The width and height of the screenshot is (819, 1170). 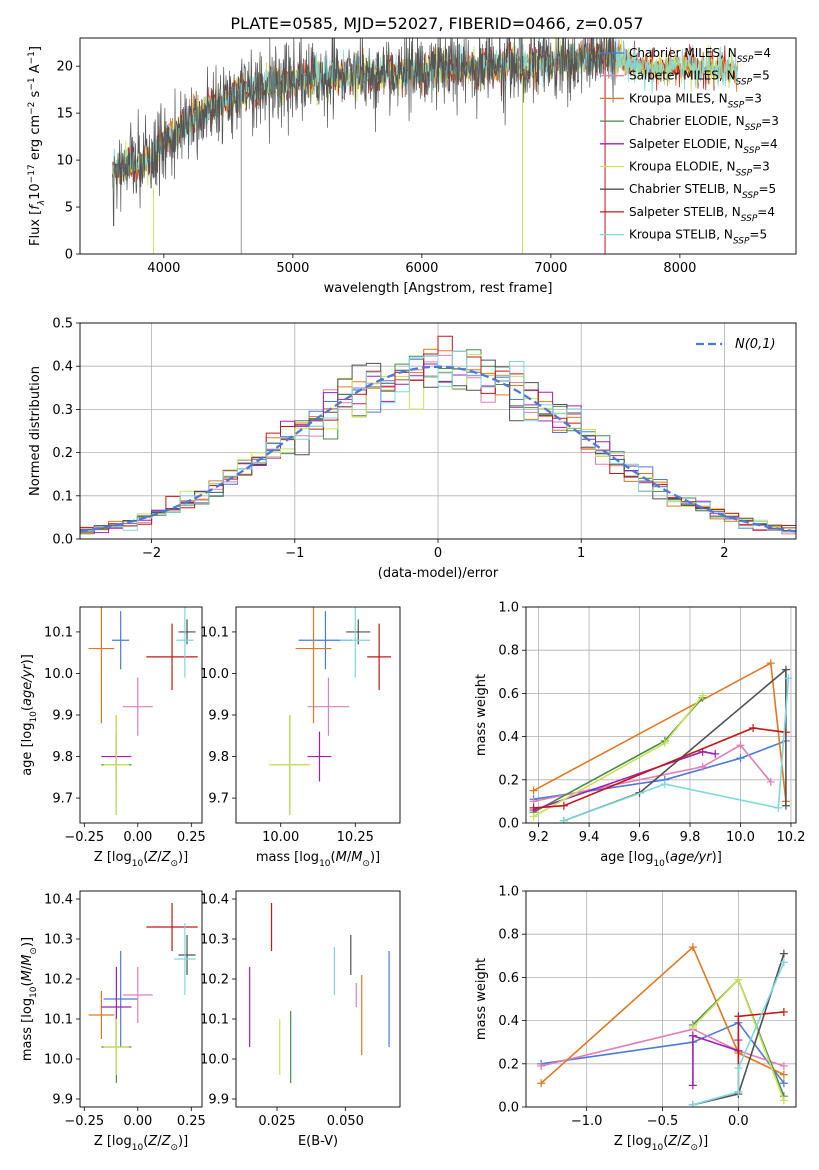 What do you see at coordinates (84, 1121) in the screenshot?
I see `x-tick-label: −0.25` at bounding box center [84, 1121].